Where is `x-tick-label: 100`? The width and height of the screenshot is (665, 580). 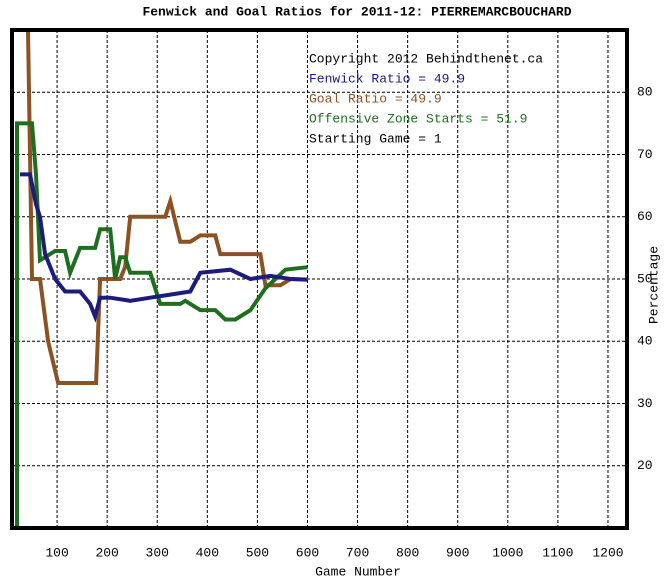 x-tick-label: 100 is located at coordinates (56, 552).